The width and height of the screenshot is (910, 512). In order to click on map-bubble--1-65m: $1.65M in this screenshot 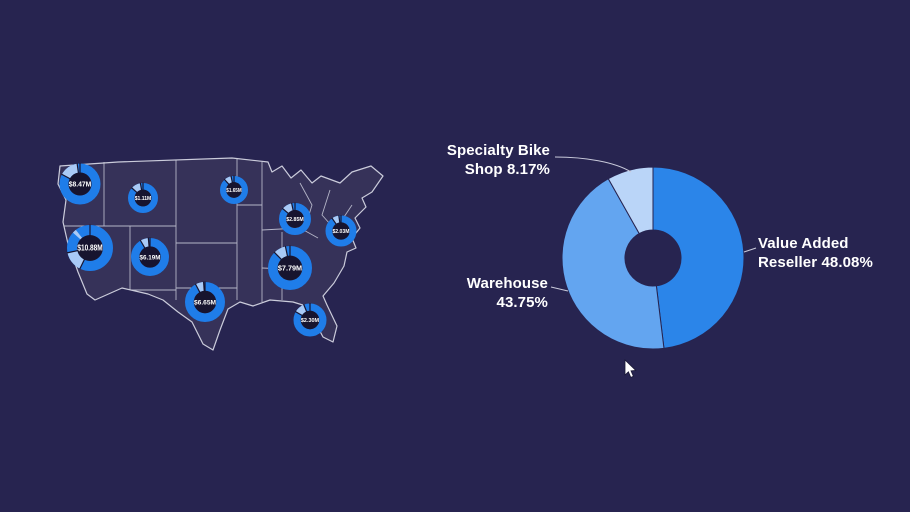, I will do `click(234, 190)`.